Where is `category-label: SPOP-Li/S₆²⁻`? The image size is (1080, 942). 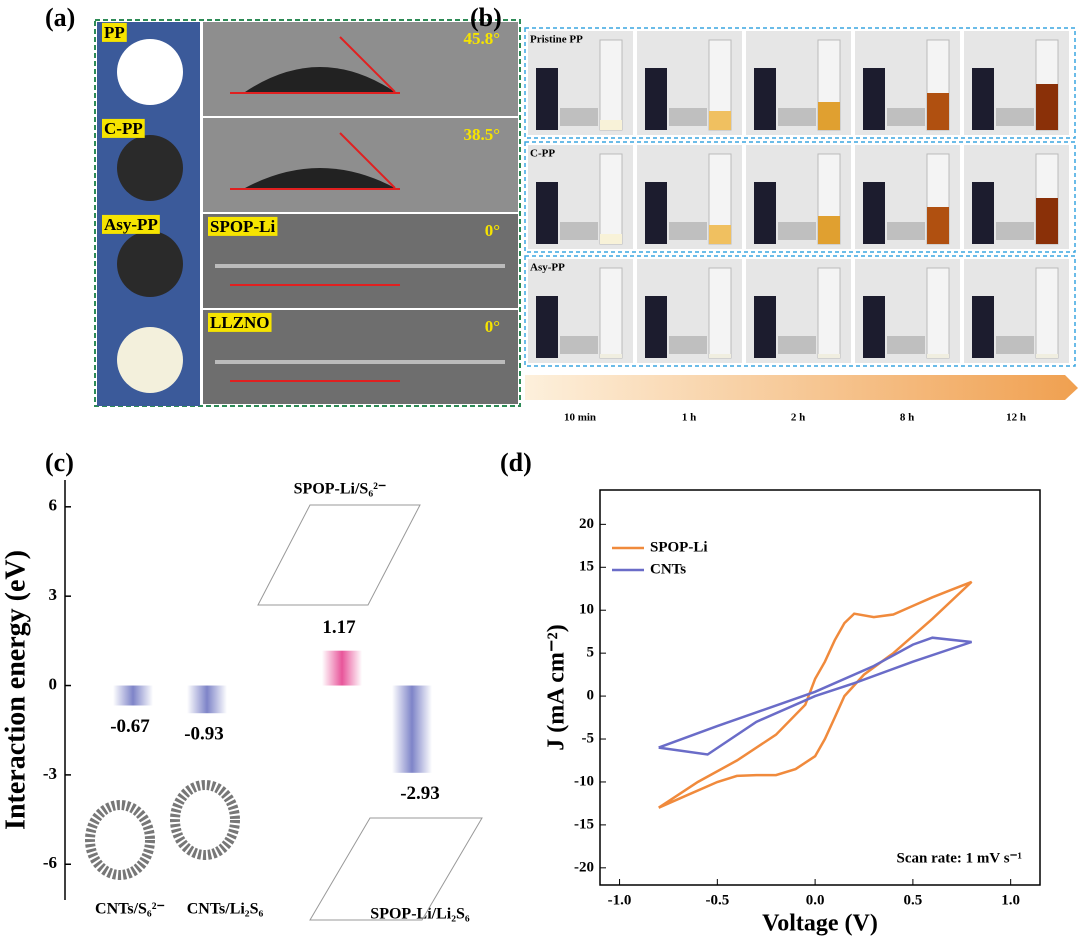 category-label: SPOP-Li/S₆²⁻ is located at coordinates (340, 489).